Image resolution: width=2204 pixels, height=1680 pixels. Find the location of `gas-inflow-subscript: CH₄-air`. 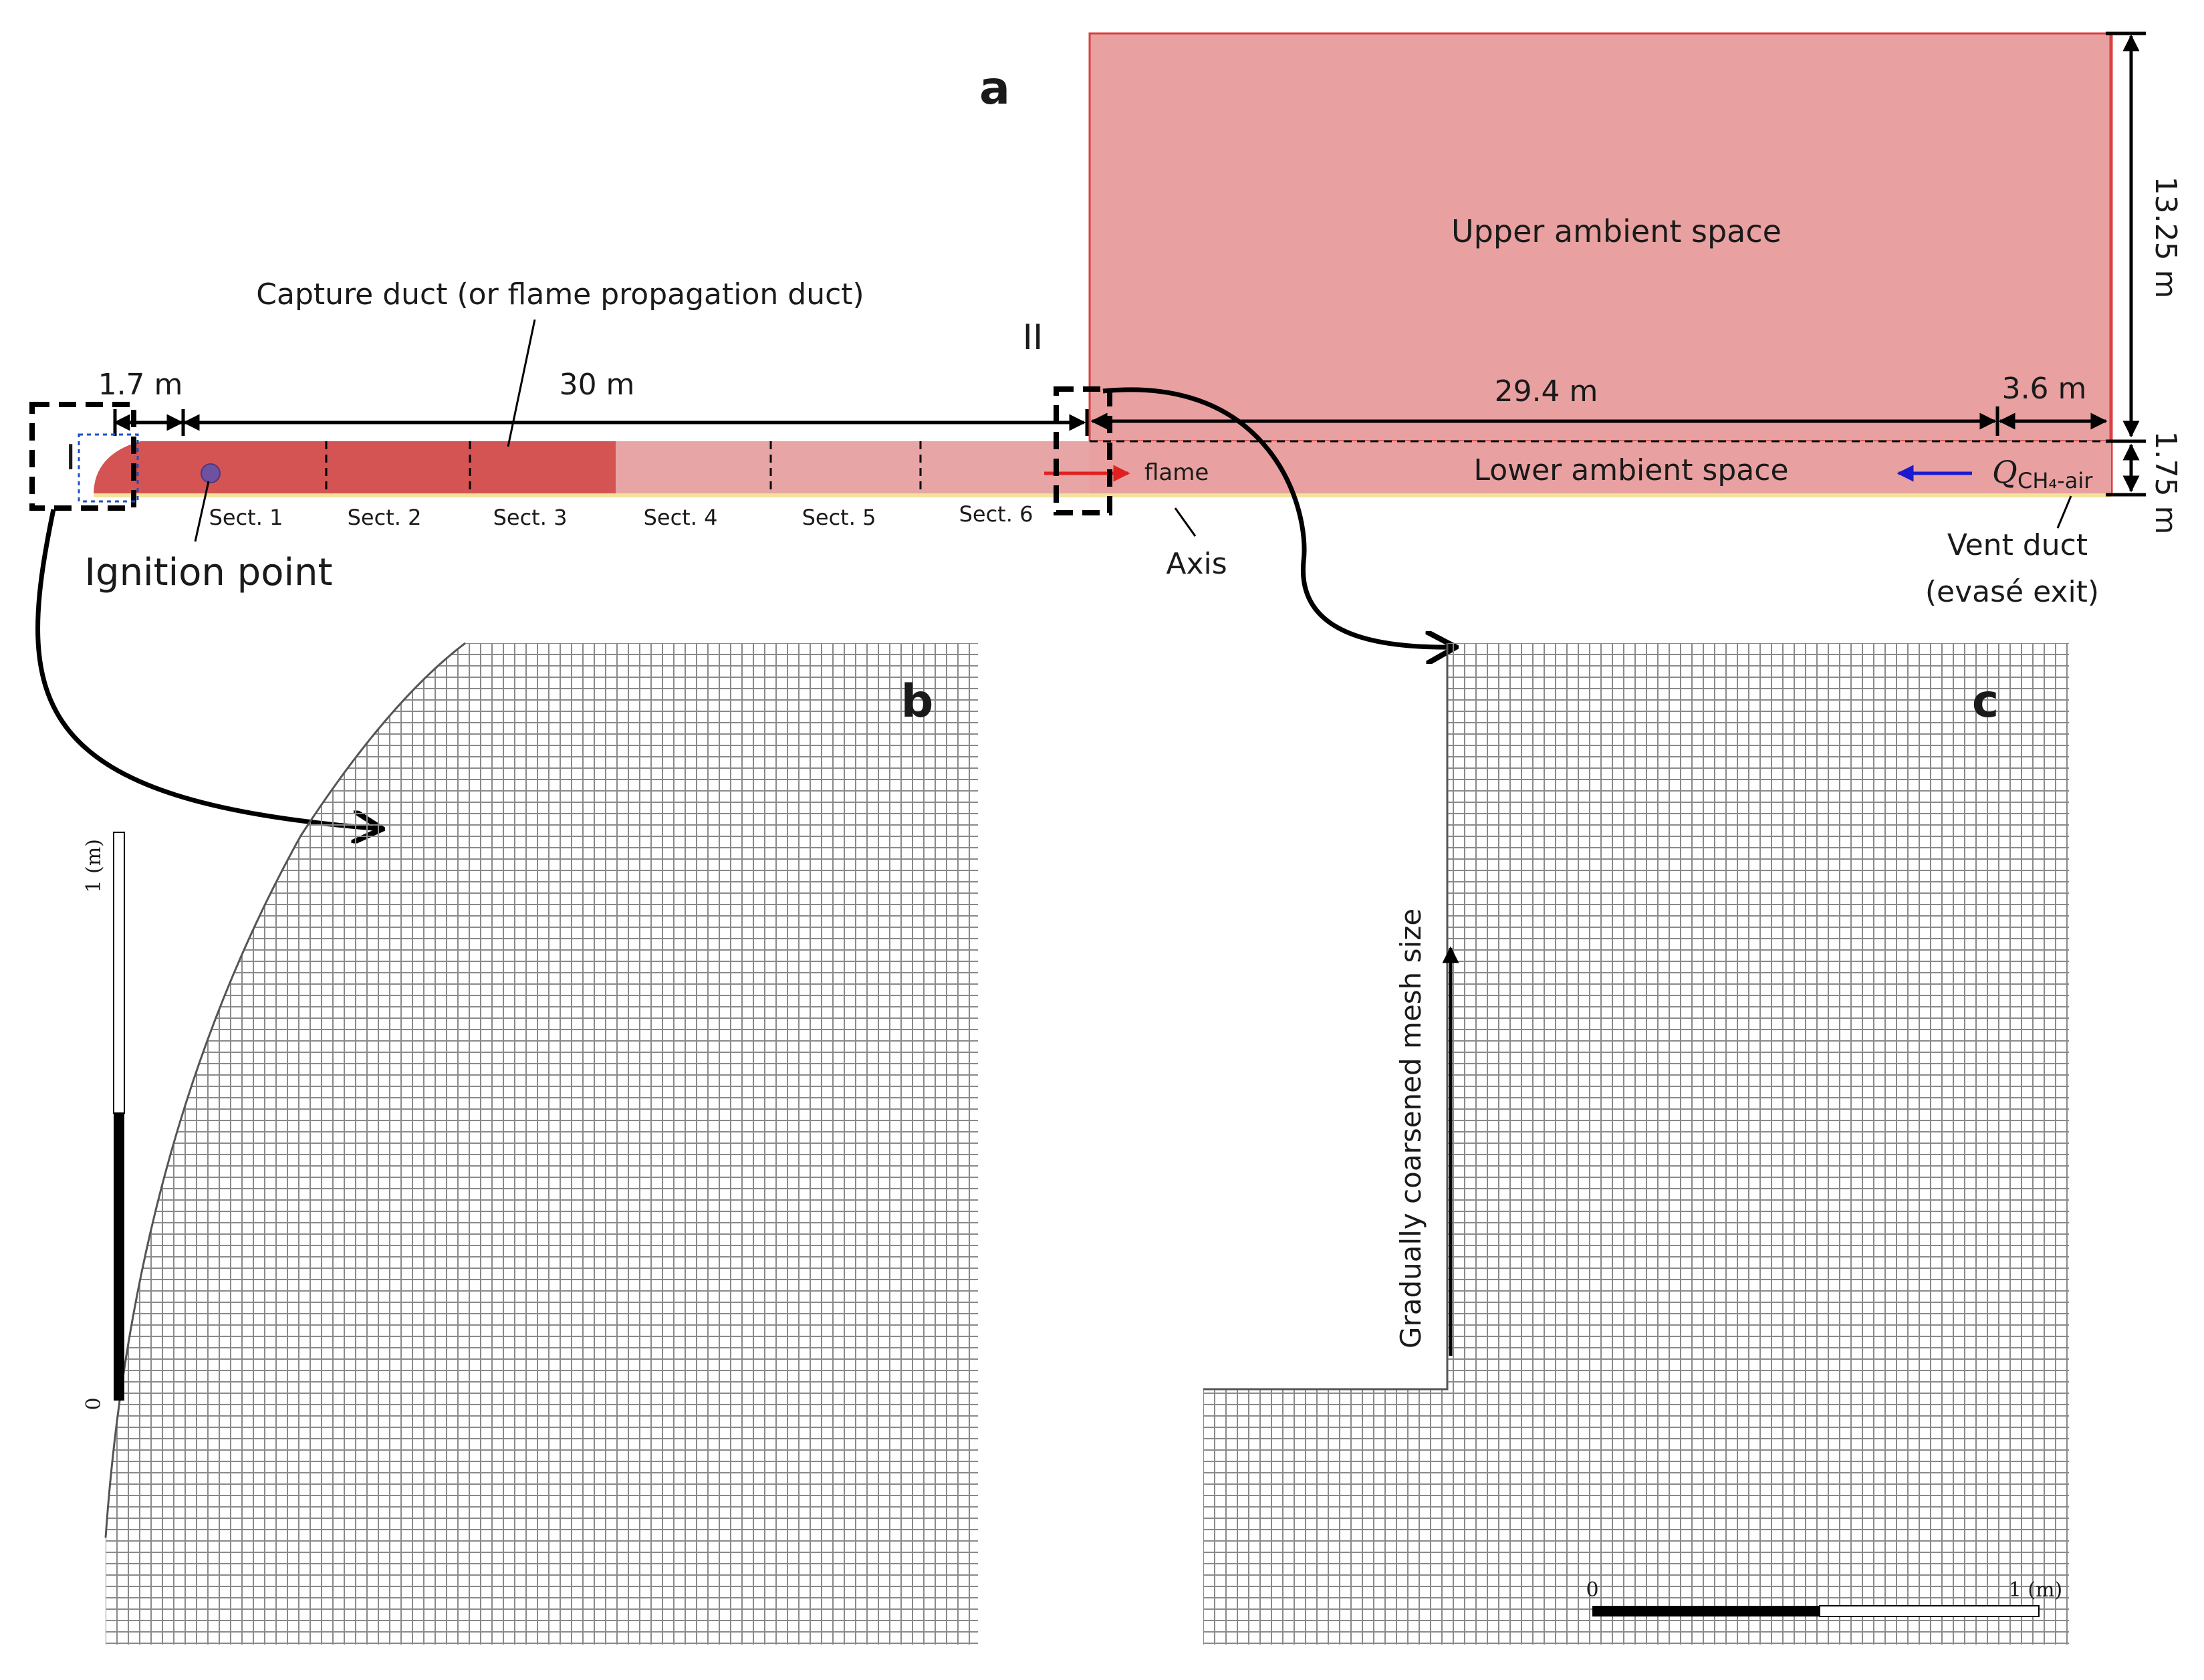

gas-inflow-subscript: CH₄-air is located at coordinates (2055, 480).